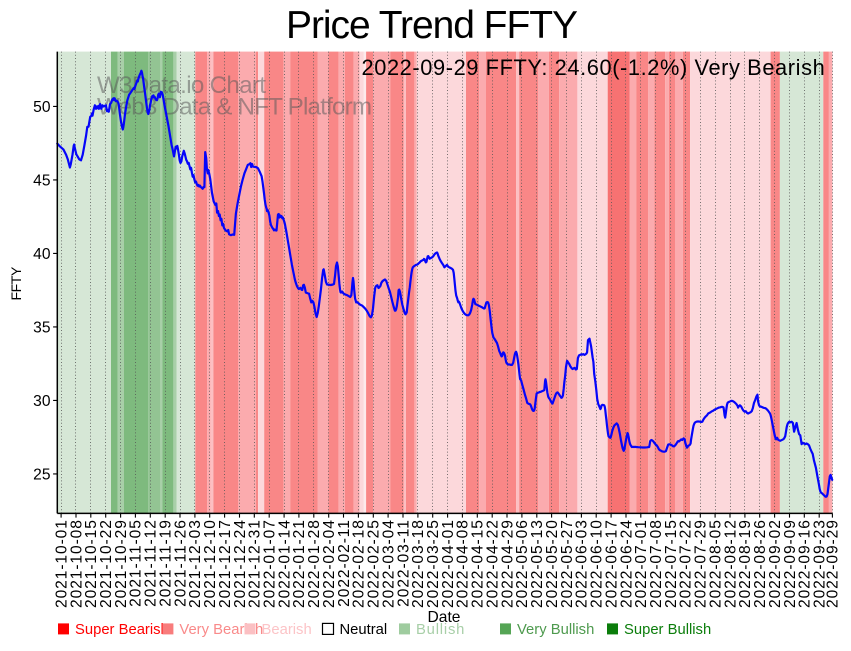 The image size is (851, 651). I want to click on svg-text: 2022-04-22, so click(493, 563).